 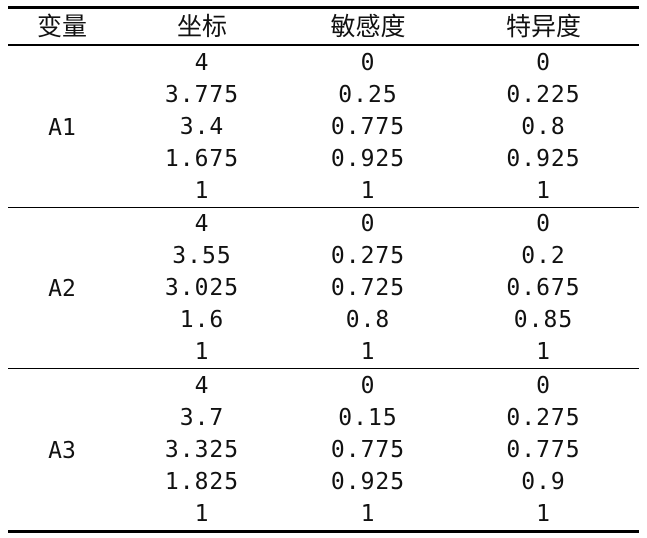 What do you see at coordinates (543, 95) in the screenshot?
I see `cell: 0.225` at bounding box center [543, 95].